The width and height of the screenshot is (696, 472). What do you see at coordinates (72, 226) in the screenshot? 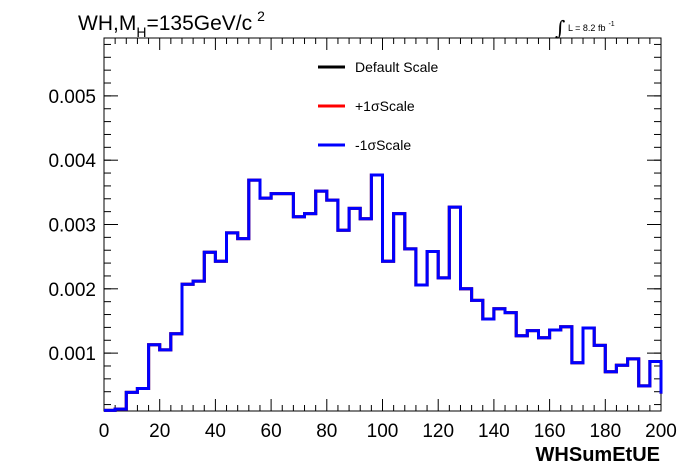
I see `y-tick-label: 0.003` at bounding box center [72, 226].